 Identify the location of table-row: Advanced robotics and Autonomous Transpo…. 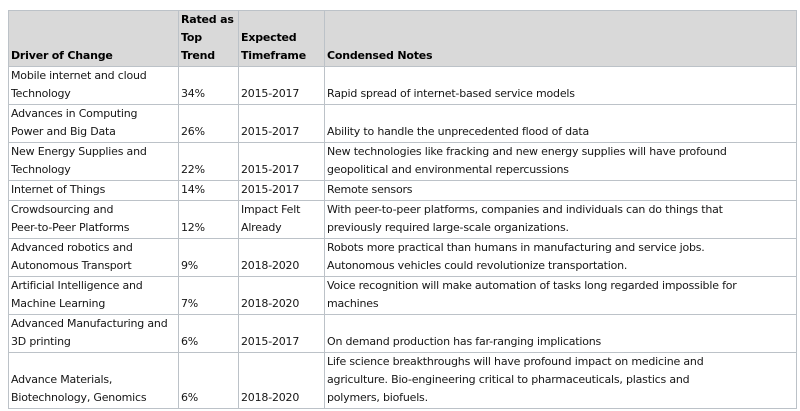
(402, 257).